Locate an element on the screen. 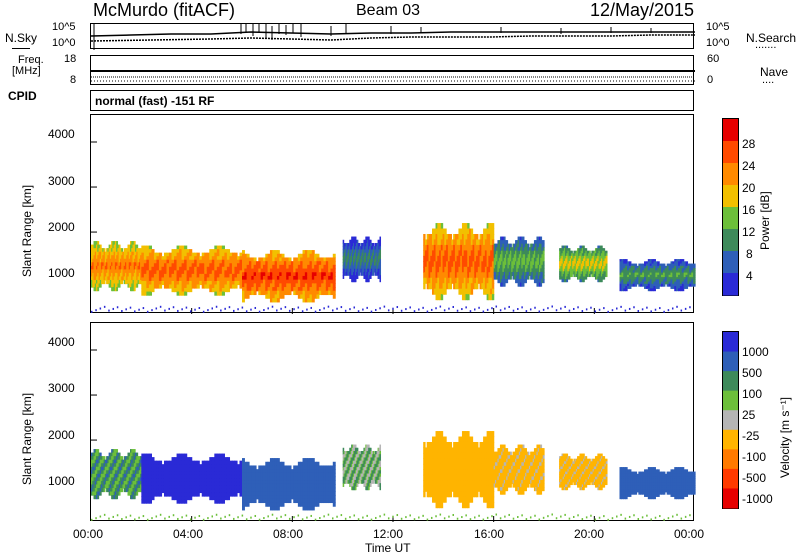 This screenshot has height=555, width=800. power-cb-tick-24: 24 is located at coordinates (748, 166).